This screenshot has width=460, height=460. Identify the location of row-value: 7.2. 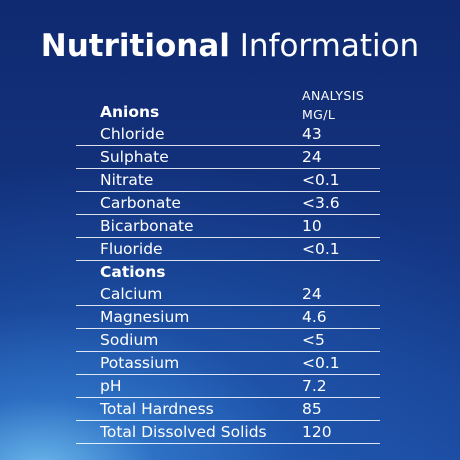
(314, 386).